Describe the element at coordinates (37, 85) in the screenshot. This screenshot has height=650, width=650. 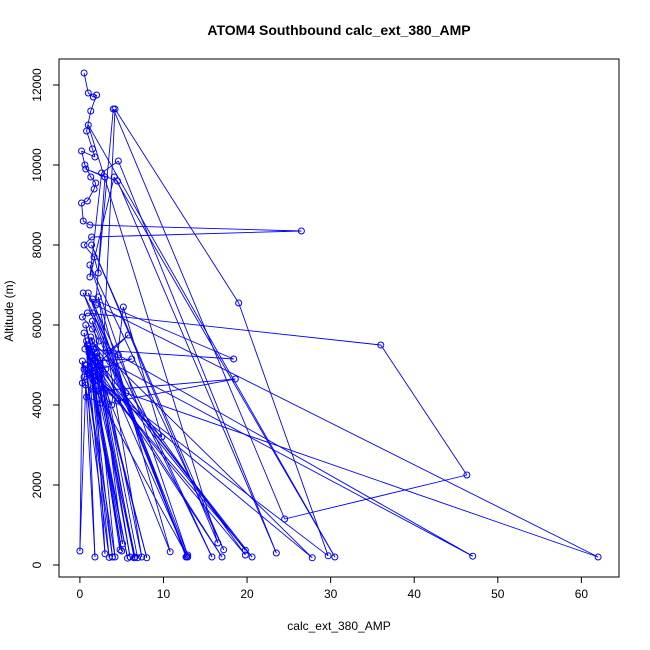
I see `y-tick-label: 12000` at that location.